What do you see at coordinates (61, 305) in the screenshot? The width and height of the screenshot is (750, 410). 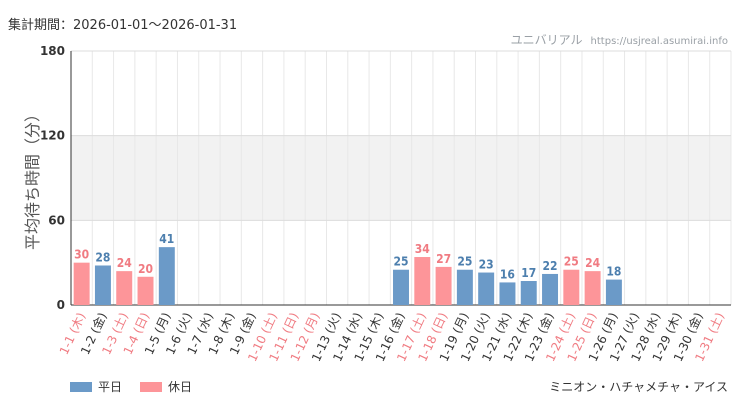 I see `y-tick-label: 0` at bounding box center [61, 305].